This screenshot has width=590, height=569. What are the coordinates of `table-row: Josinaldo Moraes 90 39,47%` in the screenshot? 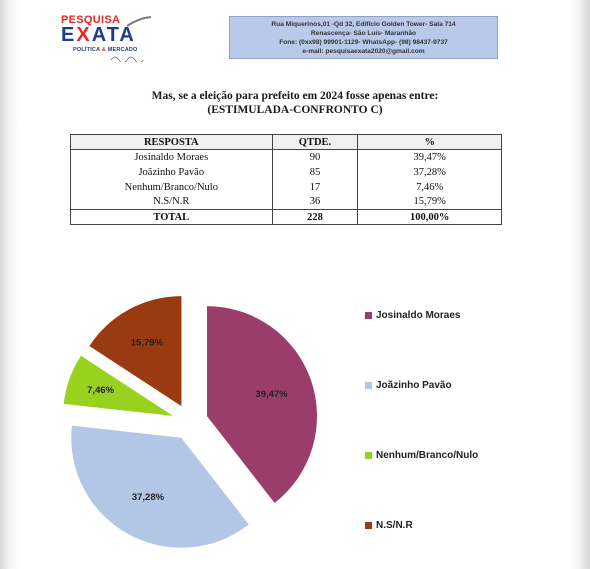 It's located at (286, 157).